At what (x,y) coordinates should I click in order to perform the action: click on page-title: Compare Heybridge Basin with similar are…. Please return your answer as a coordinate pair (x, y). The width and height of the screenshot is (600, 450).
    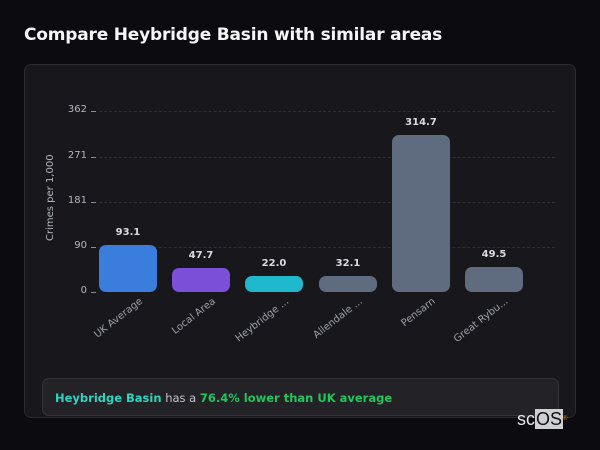
    Looking at the image, I should click on (233, 35).